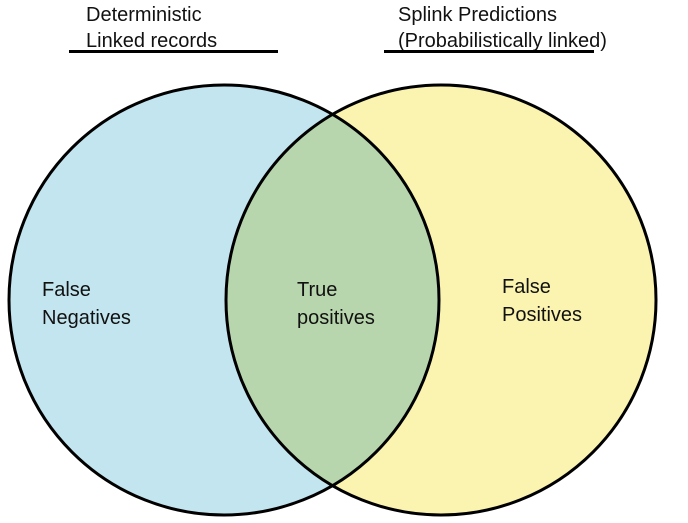 Image resolution: width=688 pixels, height=523 pixels. What do you see at coordinates (502, 41) in the screenshot?
I see `right-set-header-line2: (Probabilistically linked)` at bounding box center [502, 41].